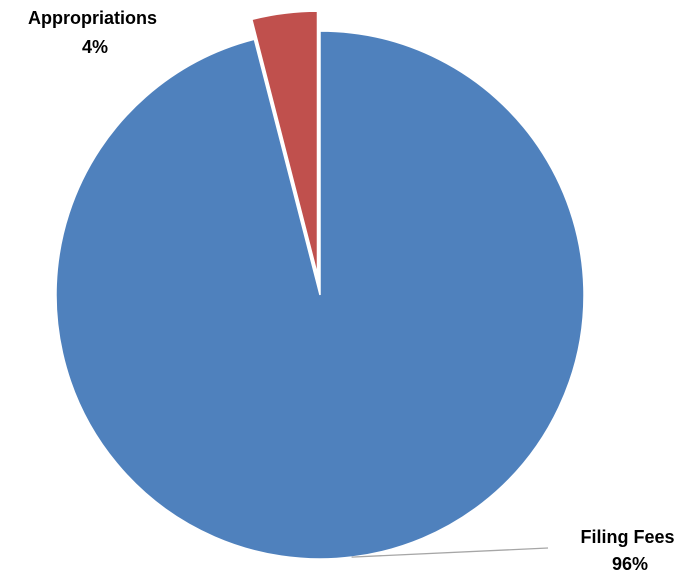 Image resolution: width=690 pixels, height=576 pixels. I want to click on data-label-filing-fees: Filing Fees 96%, so click(629, 550).